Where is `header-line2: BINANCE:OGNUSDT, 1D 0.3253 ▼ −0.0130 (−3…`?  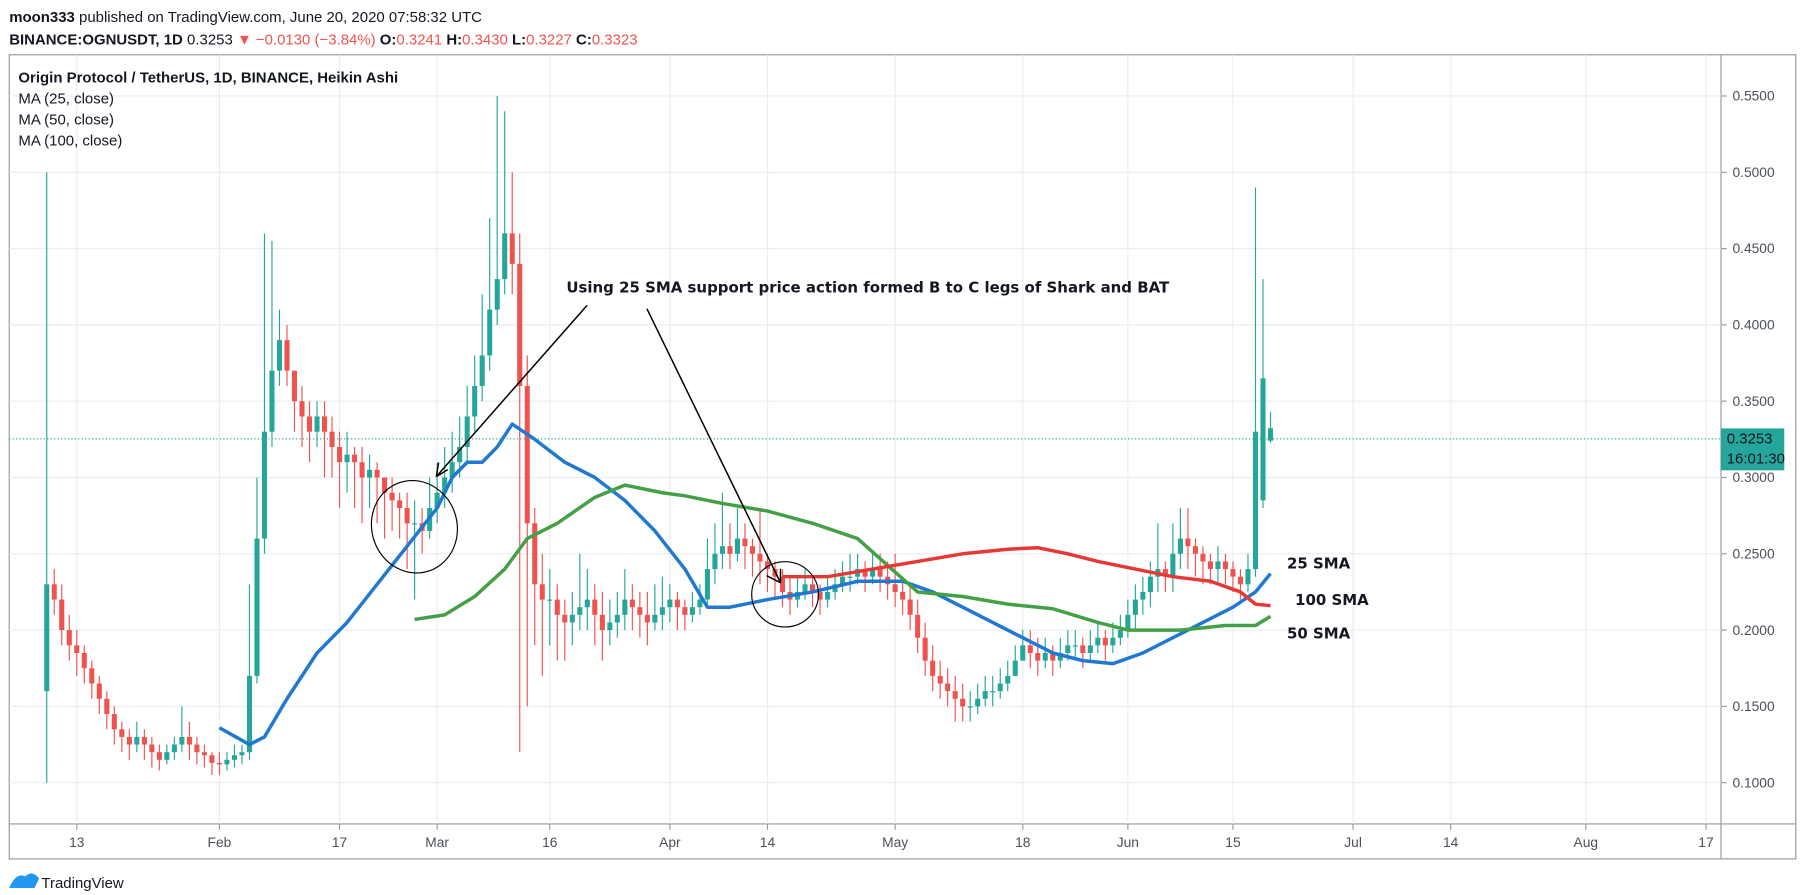
header-line2: BINANCE:OGNUSDT, 1D 0.3253 ▼ −0.0130 (−3… is located at coordinates (323, 39).